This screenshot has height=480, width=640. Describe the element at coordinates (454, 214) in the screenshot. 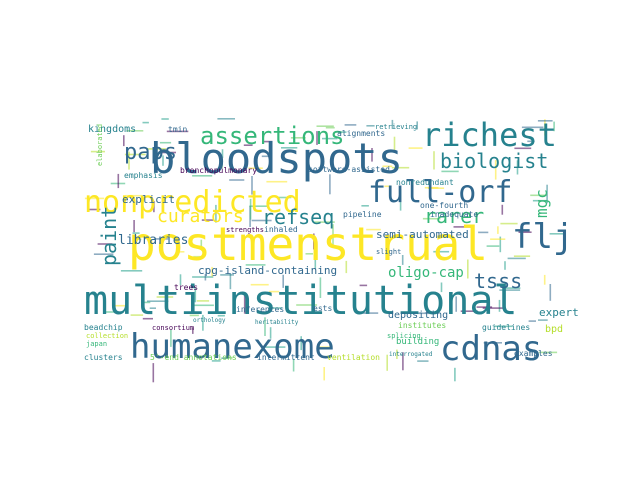

I see `word-inadequate: inadequate` at that location.